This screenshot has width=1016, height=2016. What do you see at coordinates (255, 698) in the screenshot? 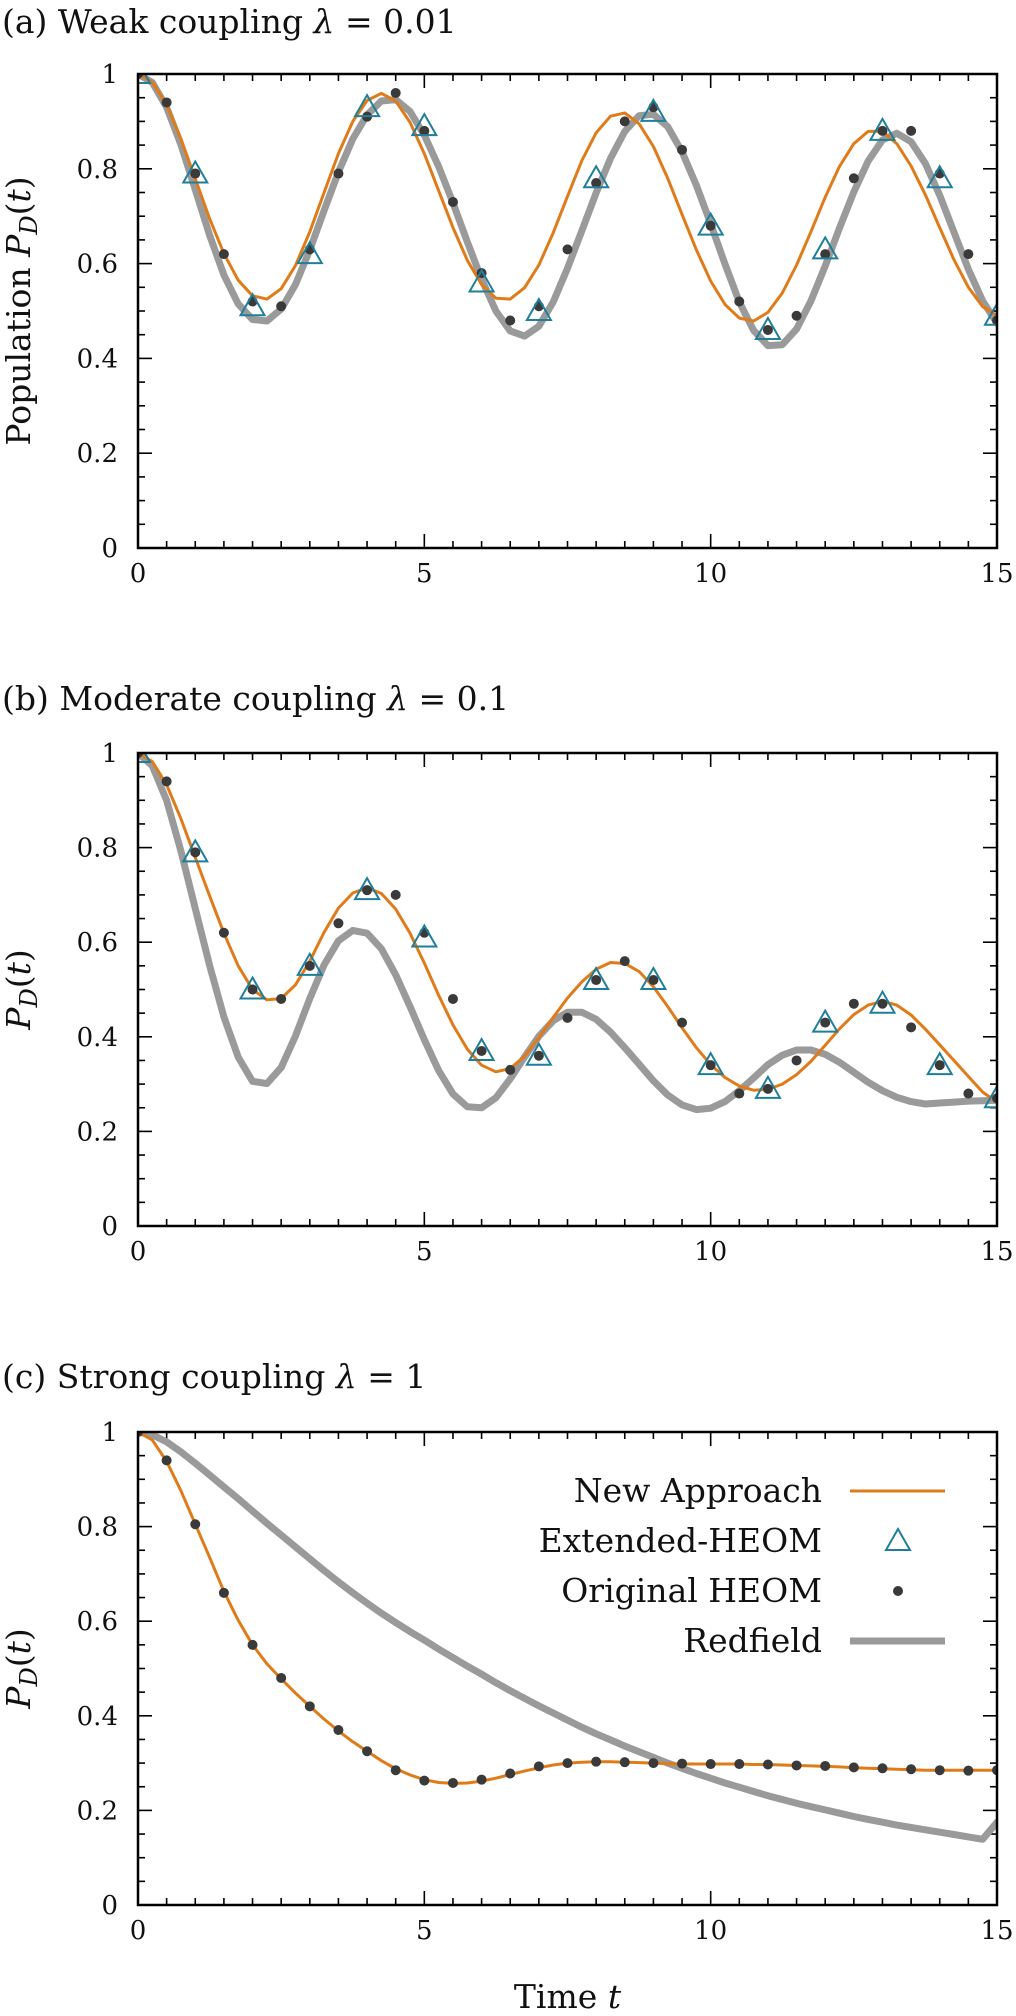
I see `panel-title: (b) Moderate coupling λ = 0.1` at bounding box center [255, 698].